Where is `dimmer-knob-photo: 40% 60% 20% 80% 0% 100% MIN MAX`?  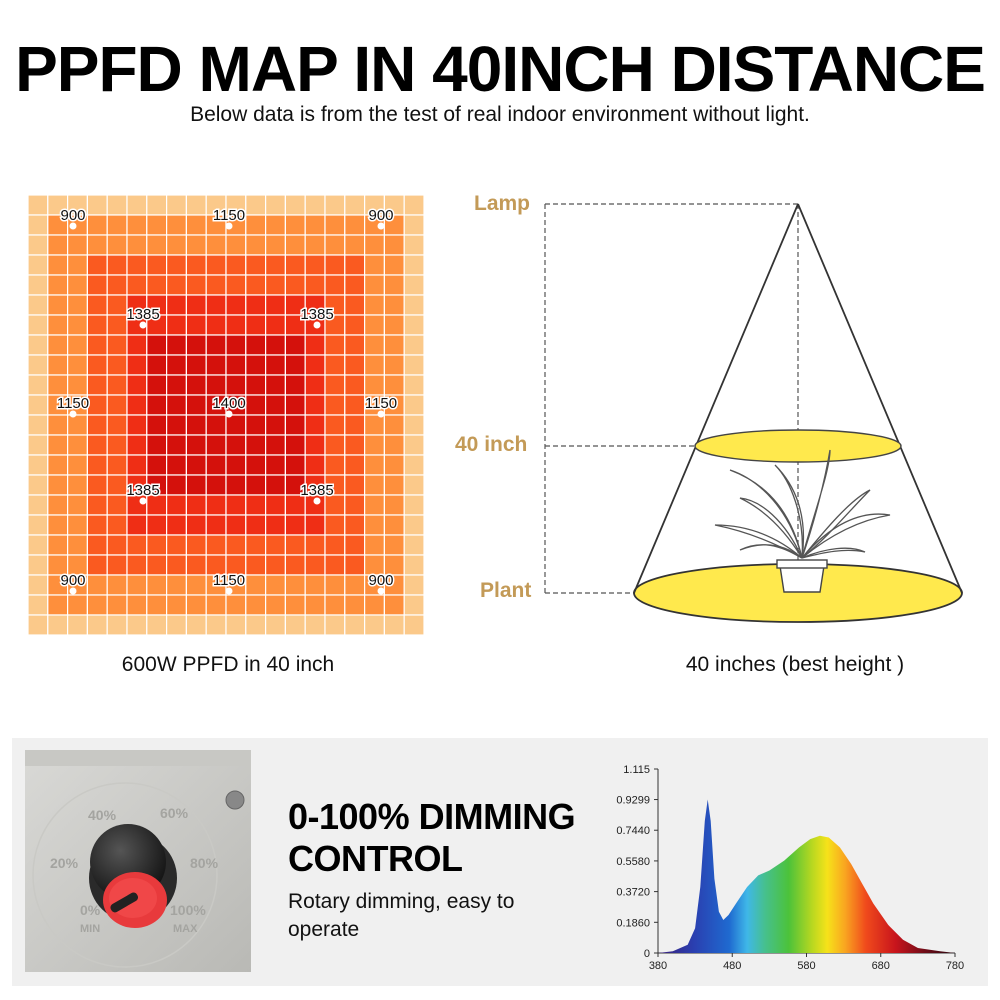
dimmer-knob-photo: 40% 60% 20% 80% 0% 100% MIN MAX is located at coordinates (138, 861).